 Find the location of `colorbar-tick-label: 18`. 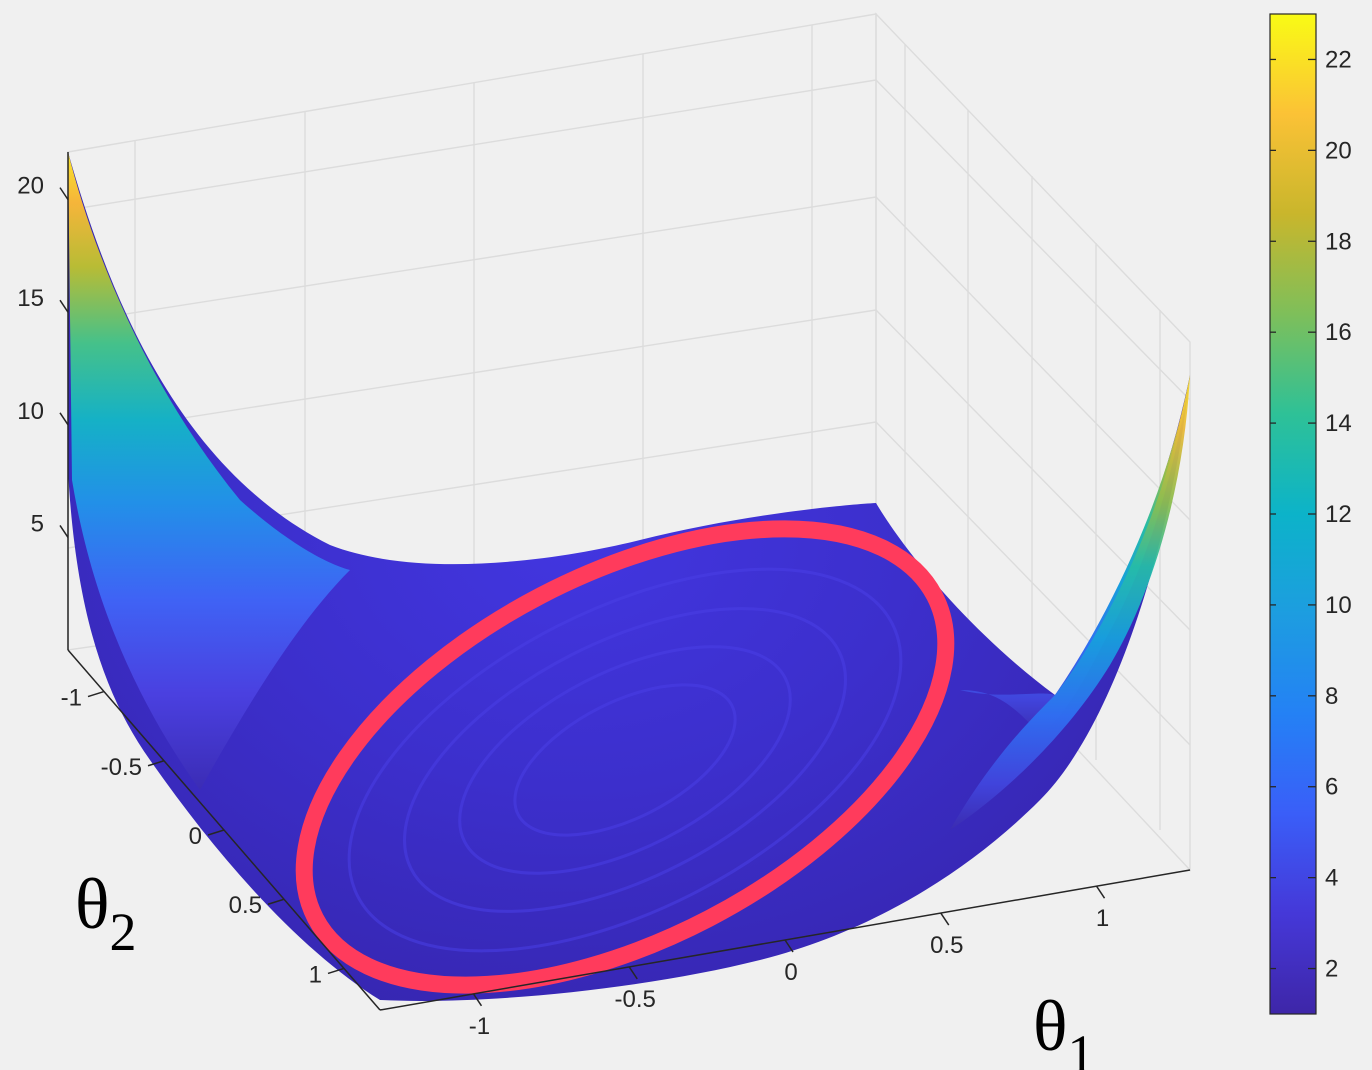

colorbar-tick-label: 18 is located at coordinates (1338, 241).